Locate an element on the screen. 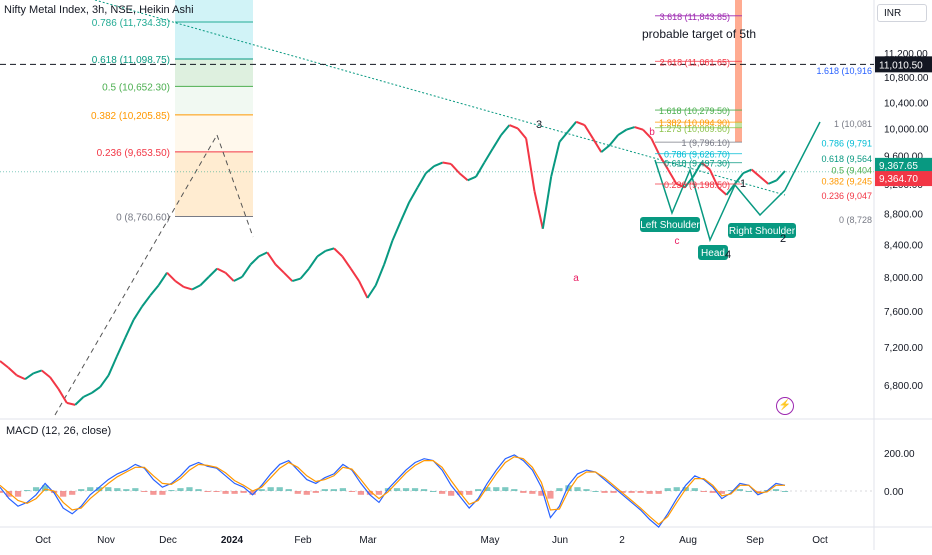 The width and height of the screenshot is (932, 555). wave-c-label: c is located at coordinates (677, 241).